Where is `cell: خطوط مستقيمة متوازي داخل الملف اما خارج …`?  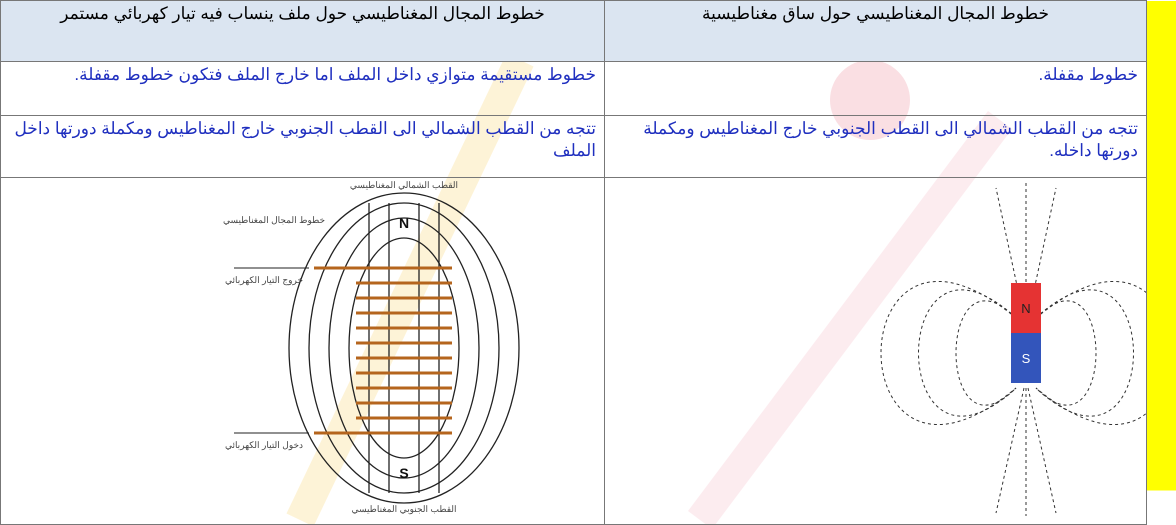
cell: خطوط مستقيمة متوازي داخل الملف اما خارج … is located at coordinates (302, 88).